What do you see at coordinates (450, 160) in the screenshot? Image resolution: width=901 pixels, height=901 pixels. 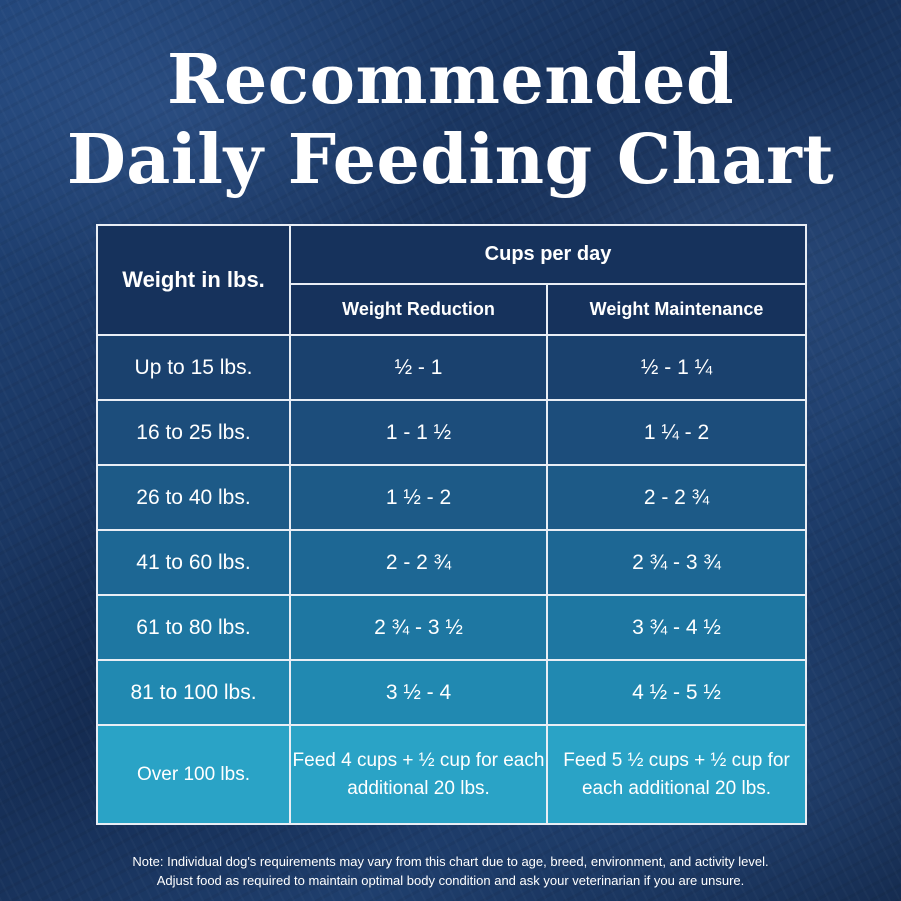 I see `title-line-2: Daily Feeding Chart` at bounding box center [450, 160].